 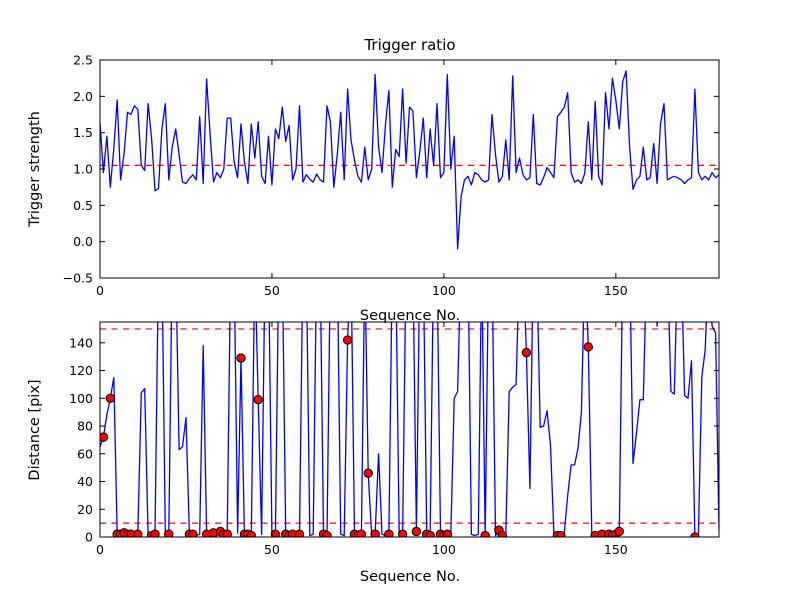 What do you see at coordinates (85, 453) in the screenshot?
I see `y-tick-label: 60` at bounding box center [85, 453].